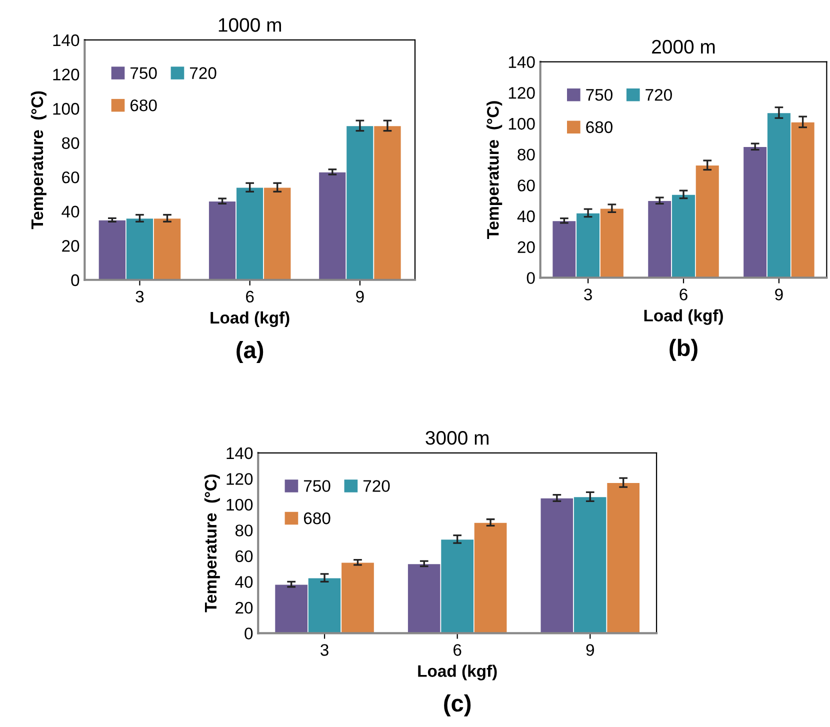 This screenshot has height=727, width=830. I want to click on text: (a), so click(250, 352).